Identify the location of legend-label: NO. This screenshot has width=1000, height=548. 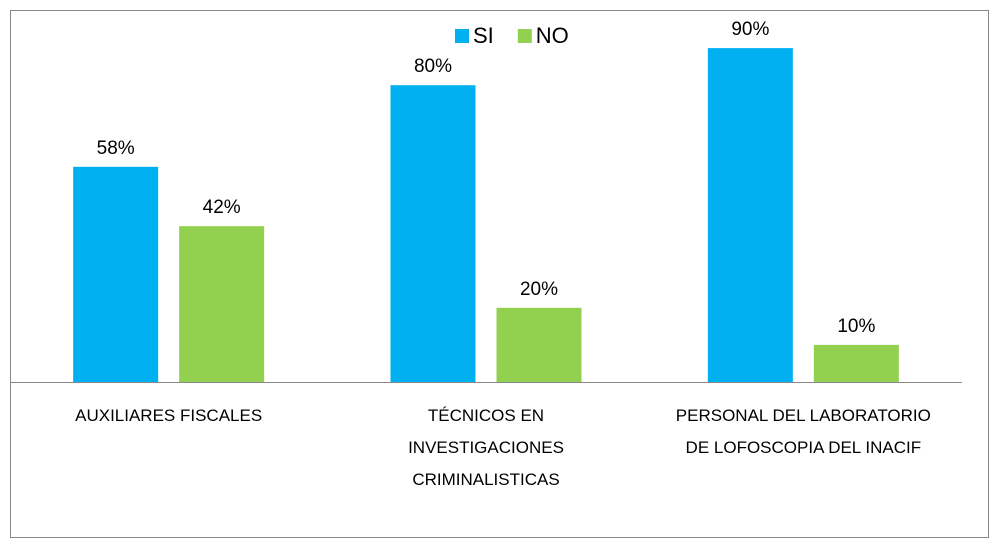
(552, 35).